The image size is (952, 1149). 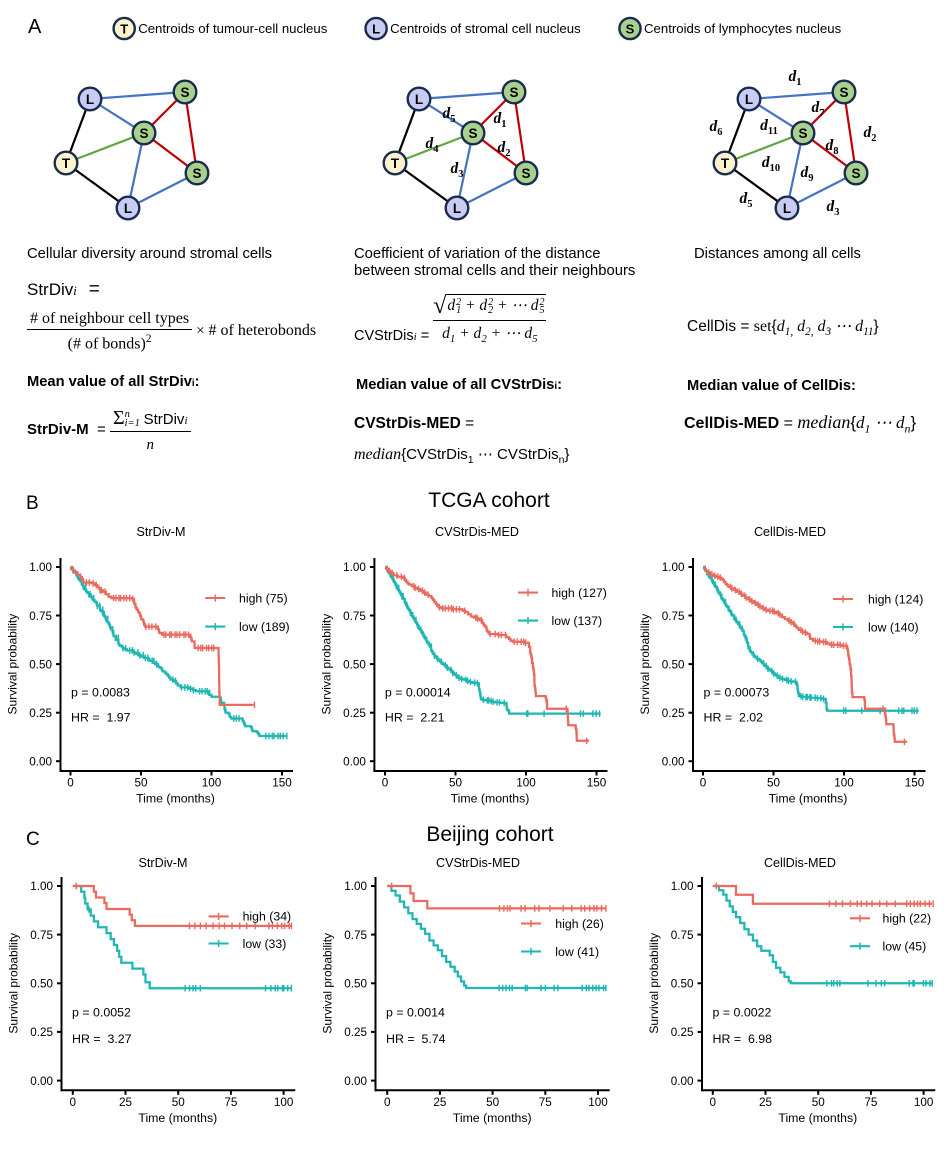 What do you see at coordinates (579, 593) in the screenshot?
I see `svg-text: high (127)` at bounding box center [579, 593].